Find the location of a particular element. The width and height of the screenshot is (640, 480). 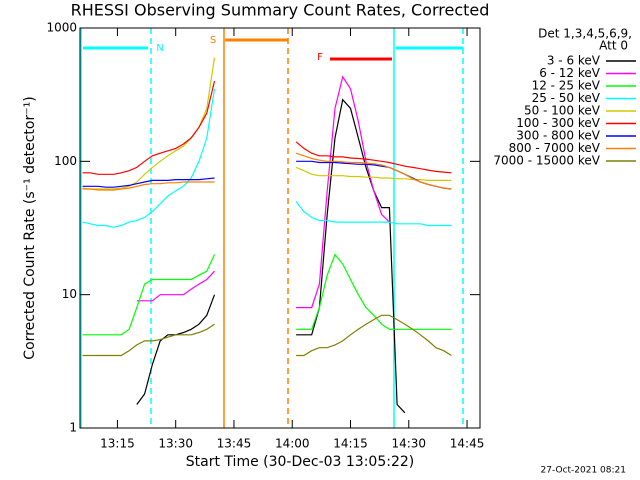

legend-label: 12 - 25 keV is located at coordinates (566, 86).